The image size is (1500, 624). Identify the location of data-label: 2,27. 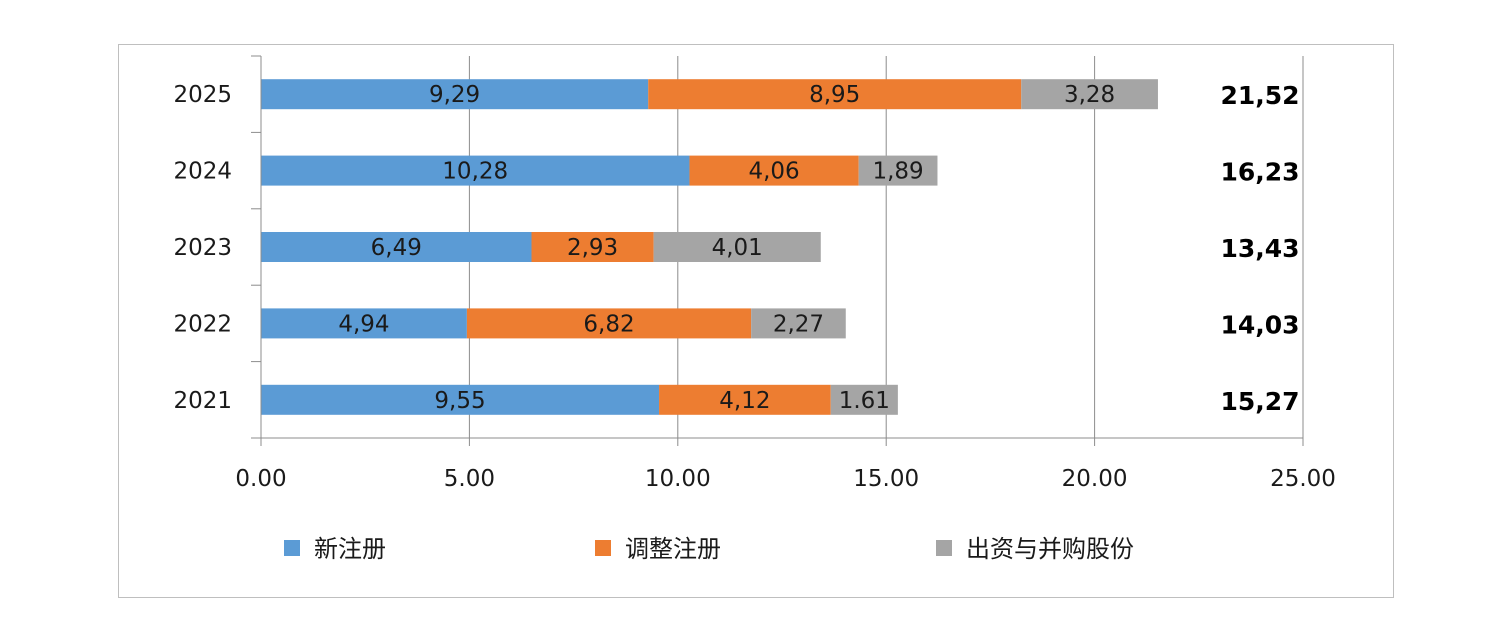
(798, 324).